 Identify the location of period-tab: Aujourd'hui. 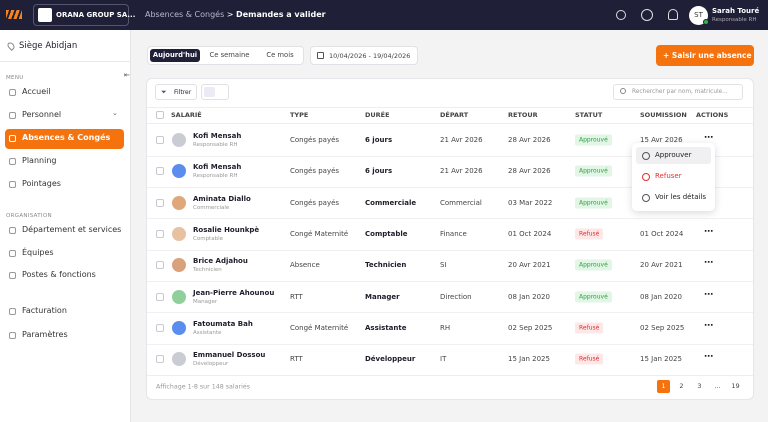
(175, 55).